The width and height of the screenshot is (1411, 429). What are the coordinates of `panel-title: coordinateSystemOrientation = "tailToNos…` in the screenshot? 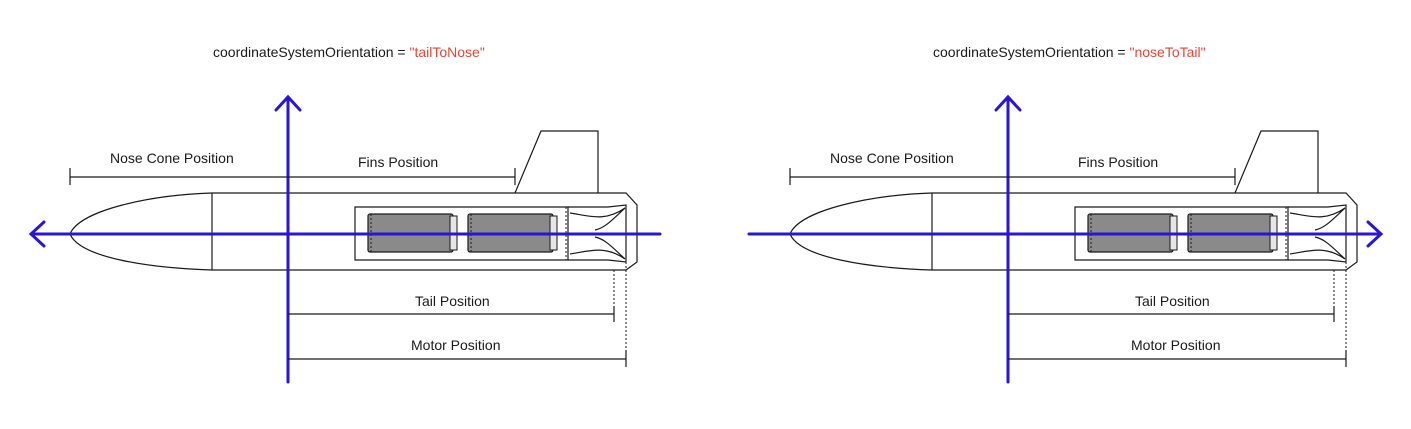 It's located at (349, 52).